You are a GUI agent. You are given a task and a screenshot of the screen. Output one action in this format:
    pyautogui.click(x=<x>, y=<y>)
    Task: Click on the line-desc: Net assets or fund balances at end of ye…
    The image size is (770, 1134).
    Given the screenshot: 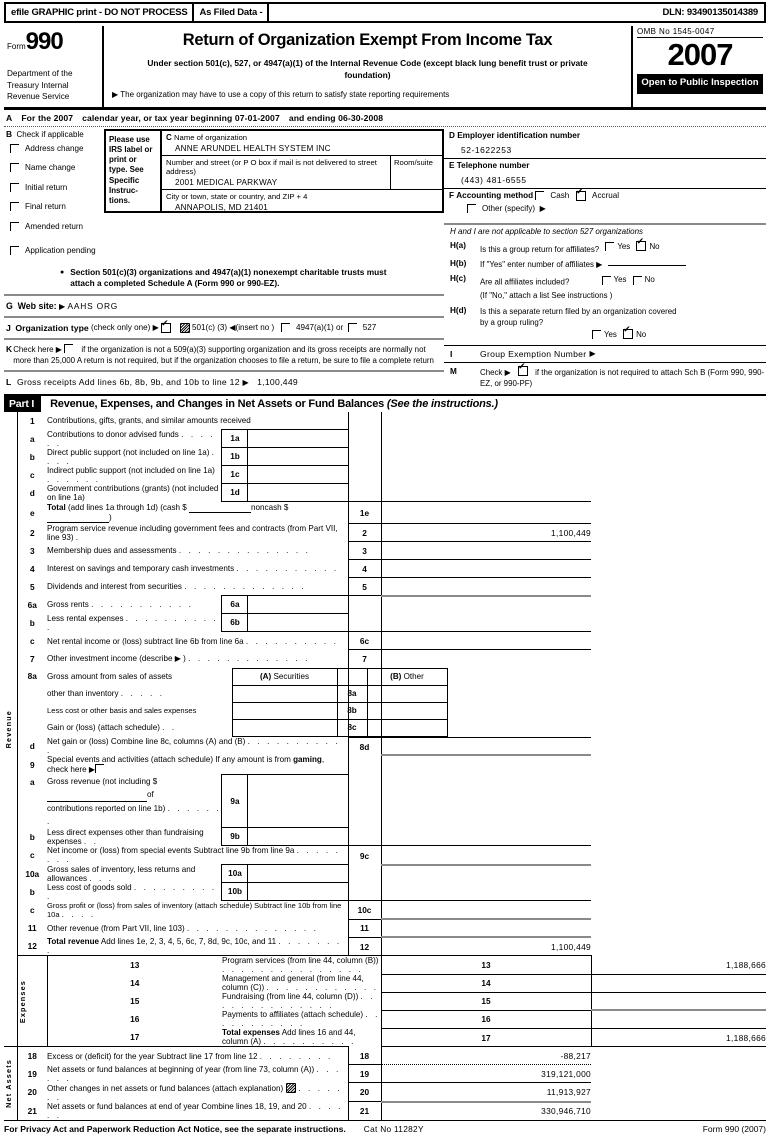 What is the action you would take?
    pyautogui.click(x=195, y=1110)
    